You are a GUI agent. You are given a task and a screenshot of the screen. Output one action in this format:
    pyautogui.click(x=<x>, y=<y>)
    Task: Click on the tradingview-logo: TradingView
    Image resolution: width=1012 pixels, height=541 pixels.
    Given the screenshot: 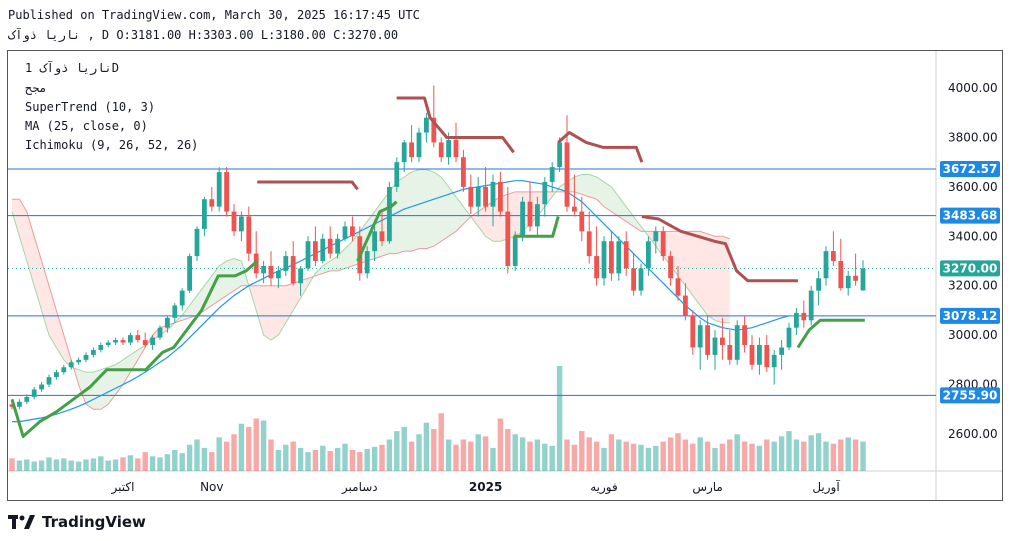 What is the action you would take?
    pyautogui.click(x=77, y=522)
    